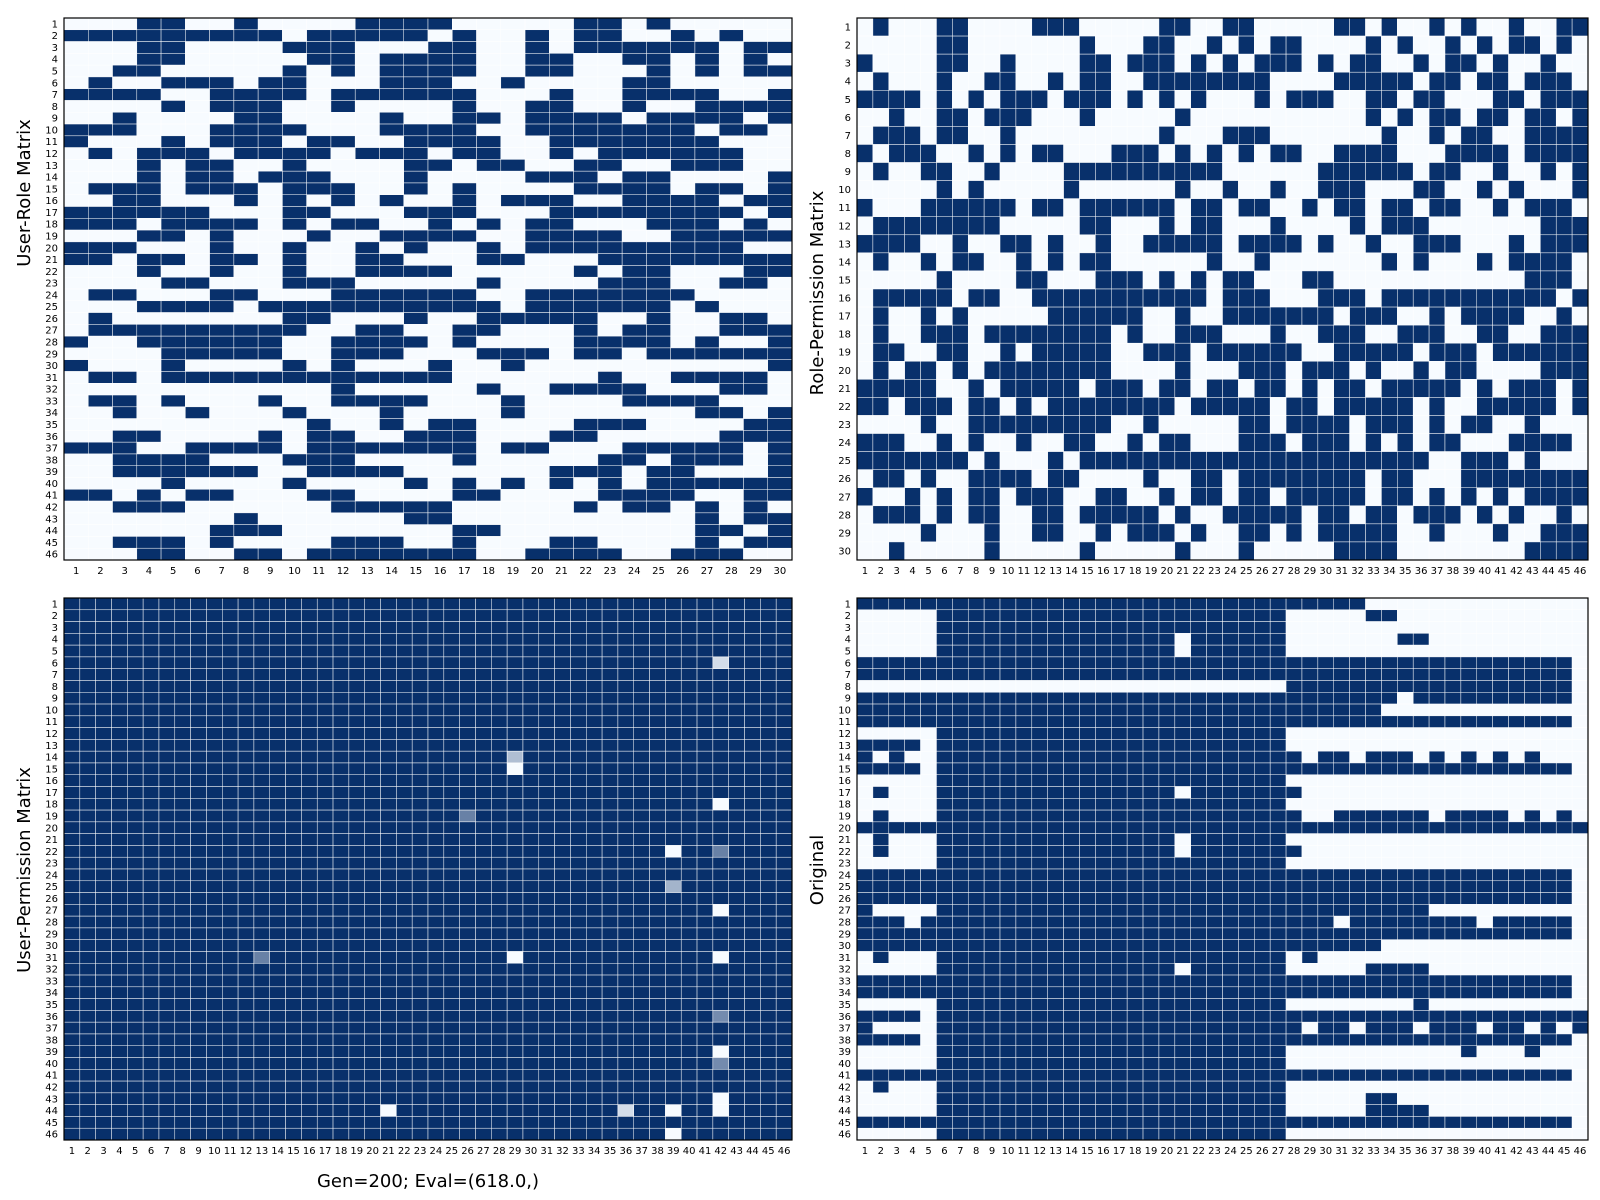 The image size is (1600, 1200). Describe the element at coordinates (149, 571) in the screenshot. I see `x-tick-label: 4` at that location.